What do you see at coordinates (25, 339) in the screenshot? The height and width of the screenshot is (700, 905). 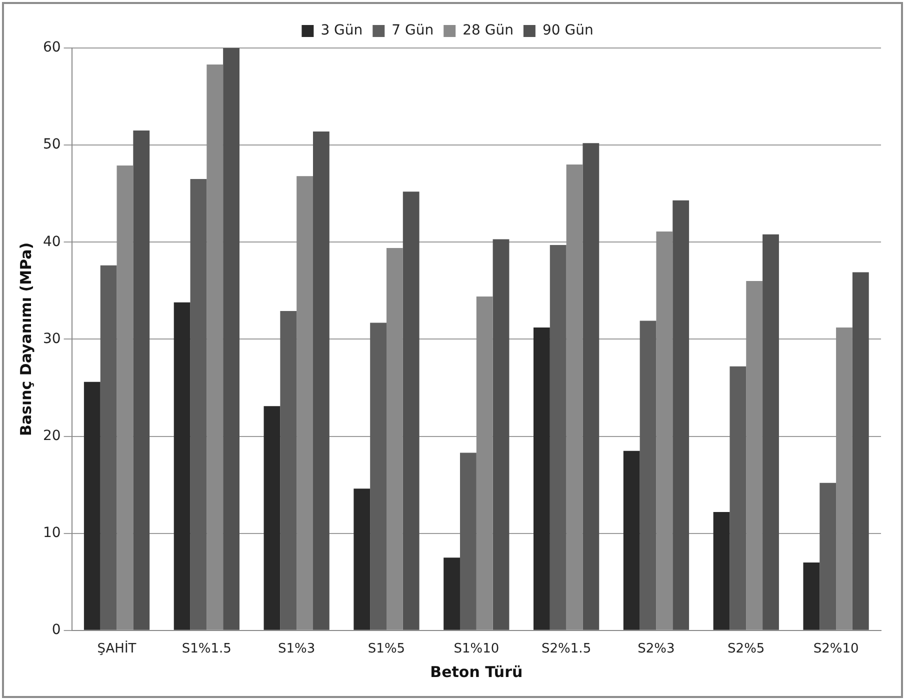 I see `y-axis-title: Basınç Dayanımı (MPa)` at bounding box center [25, 339].